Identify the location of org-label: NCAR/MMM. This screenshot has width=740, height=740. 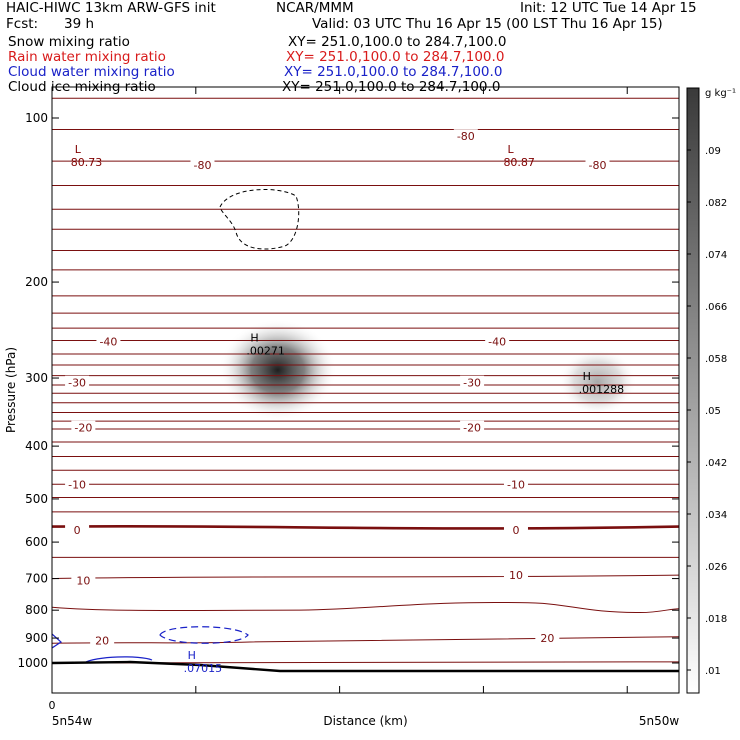
(315, 8).